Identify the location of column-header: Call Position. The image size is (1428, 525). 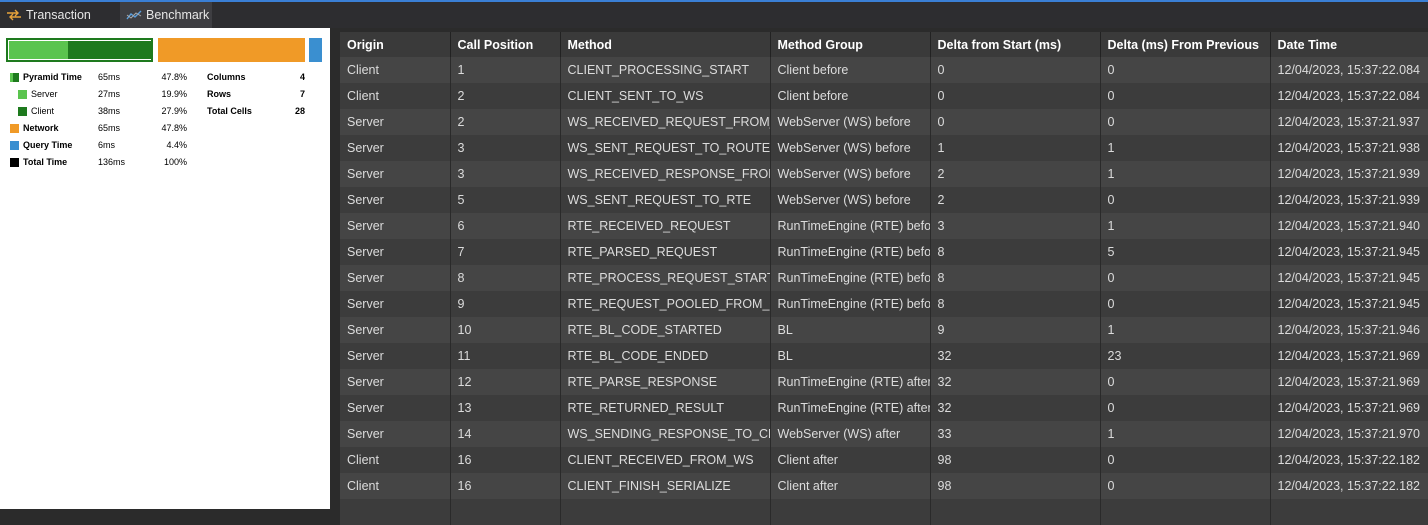
(505, 44).